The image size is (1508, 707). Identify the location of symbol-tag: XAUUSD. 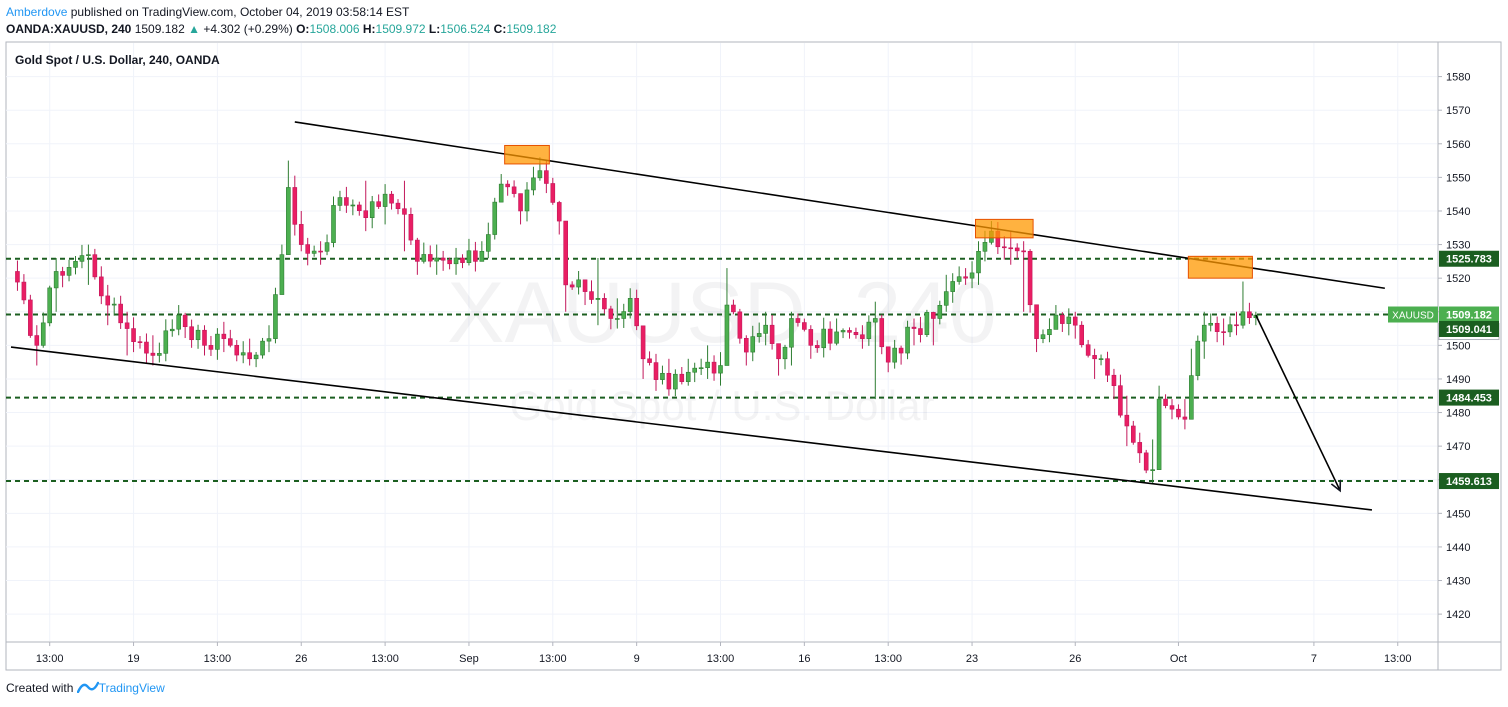
(1413, 316).